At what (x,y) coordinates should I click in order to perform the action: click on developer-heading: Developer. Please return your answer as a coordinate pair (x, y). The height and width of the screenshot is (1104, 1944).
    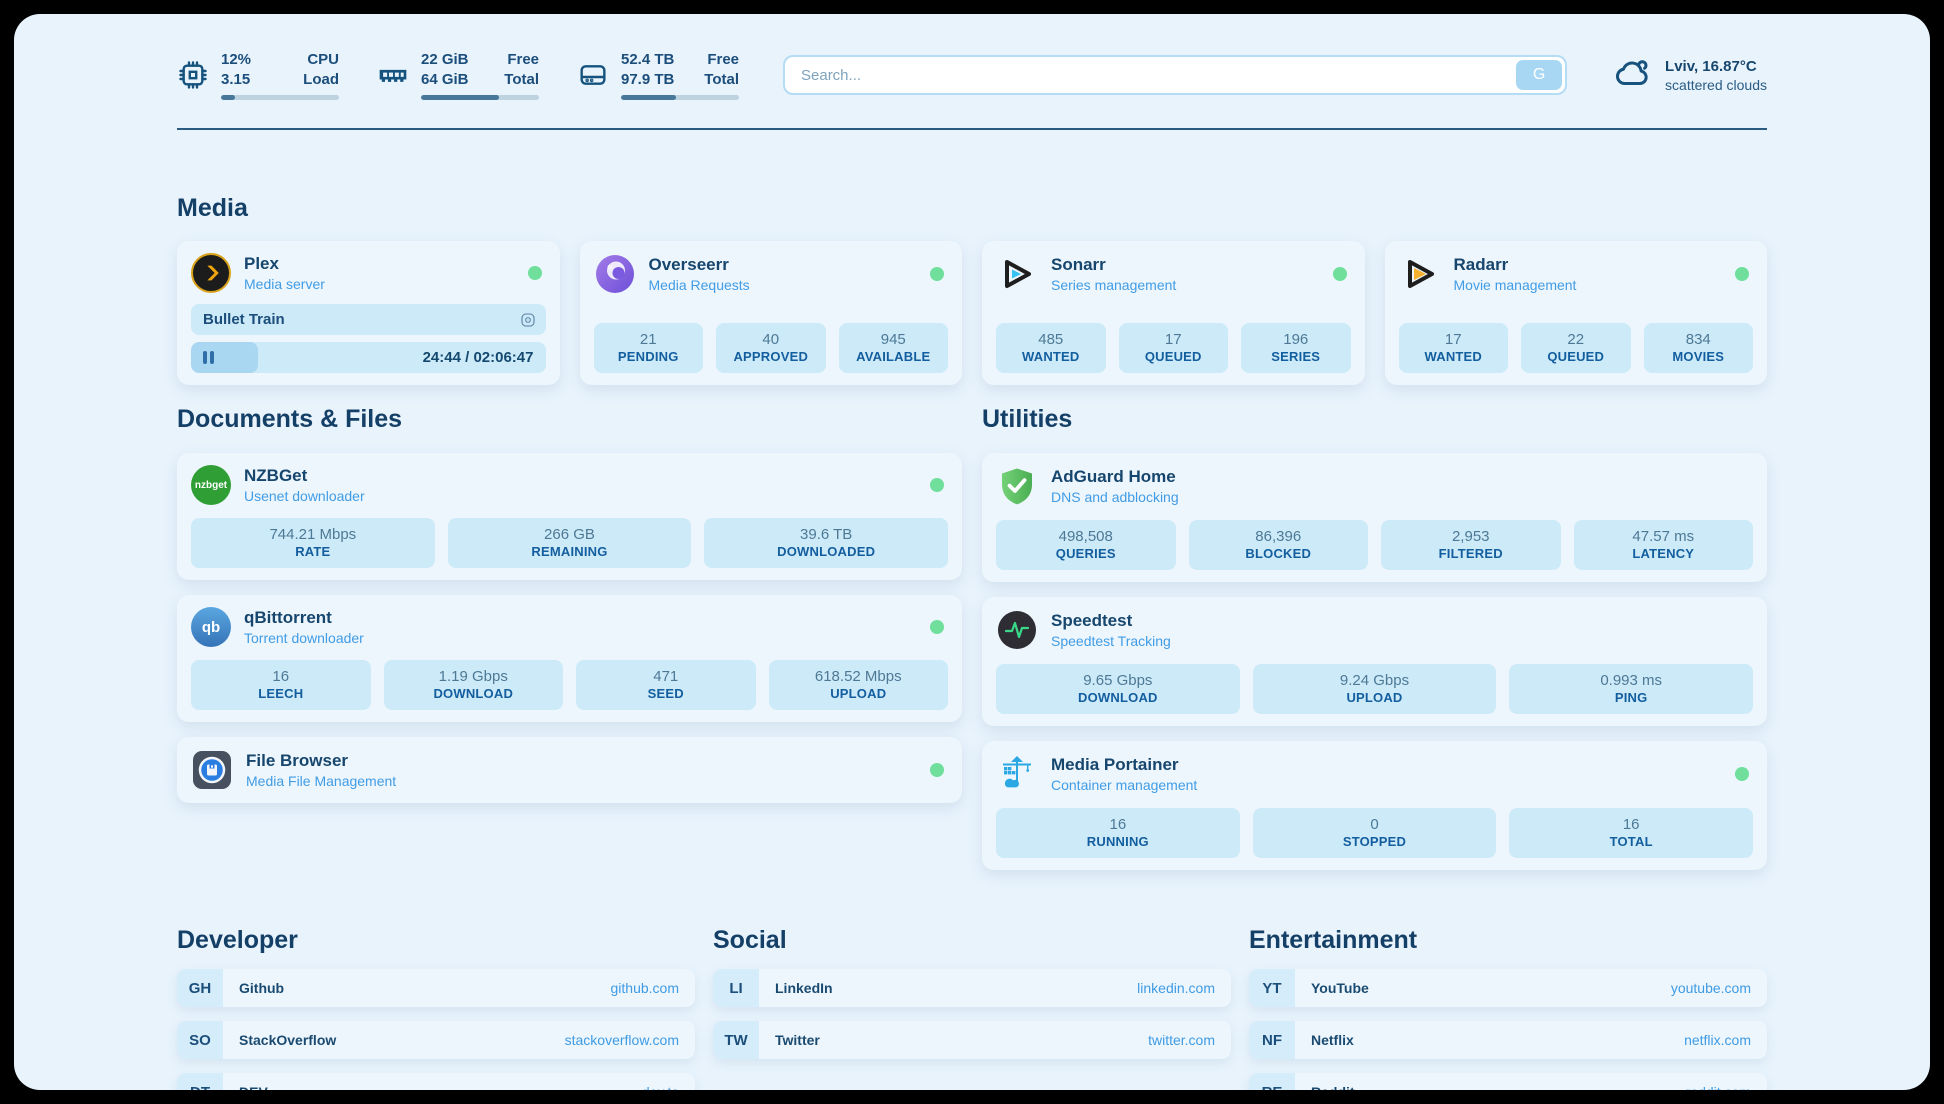
    Looking at the image, I should click on (237, 940).